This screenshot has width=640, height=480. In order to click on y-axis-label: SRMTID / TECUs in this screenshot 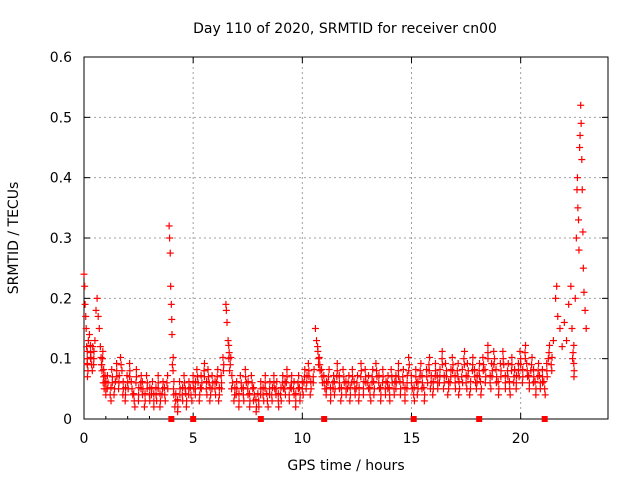, I will do `click(14, 238)`.